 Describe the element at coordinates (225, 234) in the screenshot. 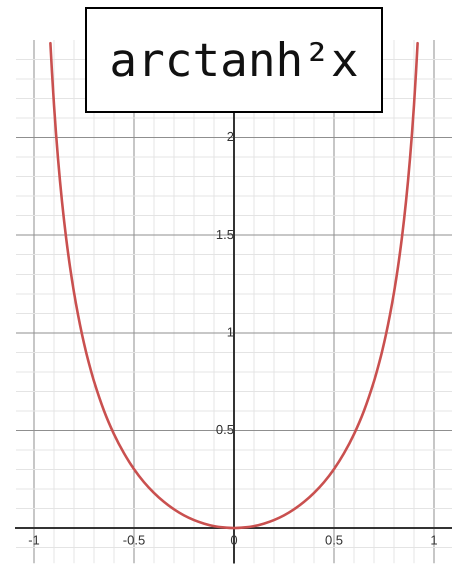

I see `y-tick-label: 1.5` at that location.